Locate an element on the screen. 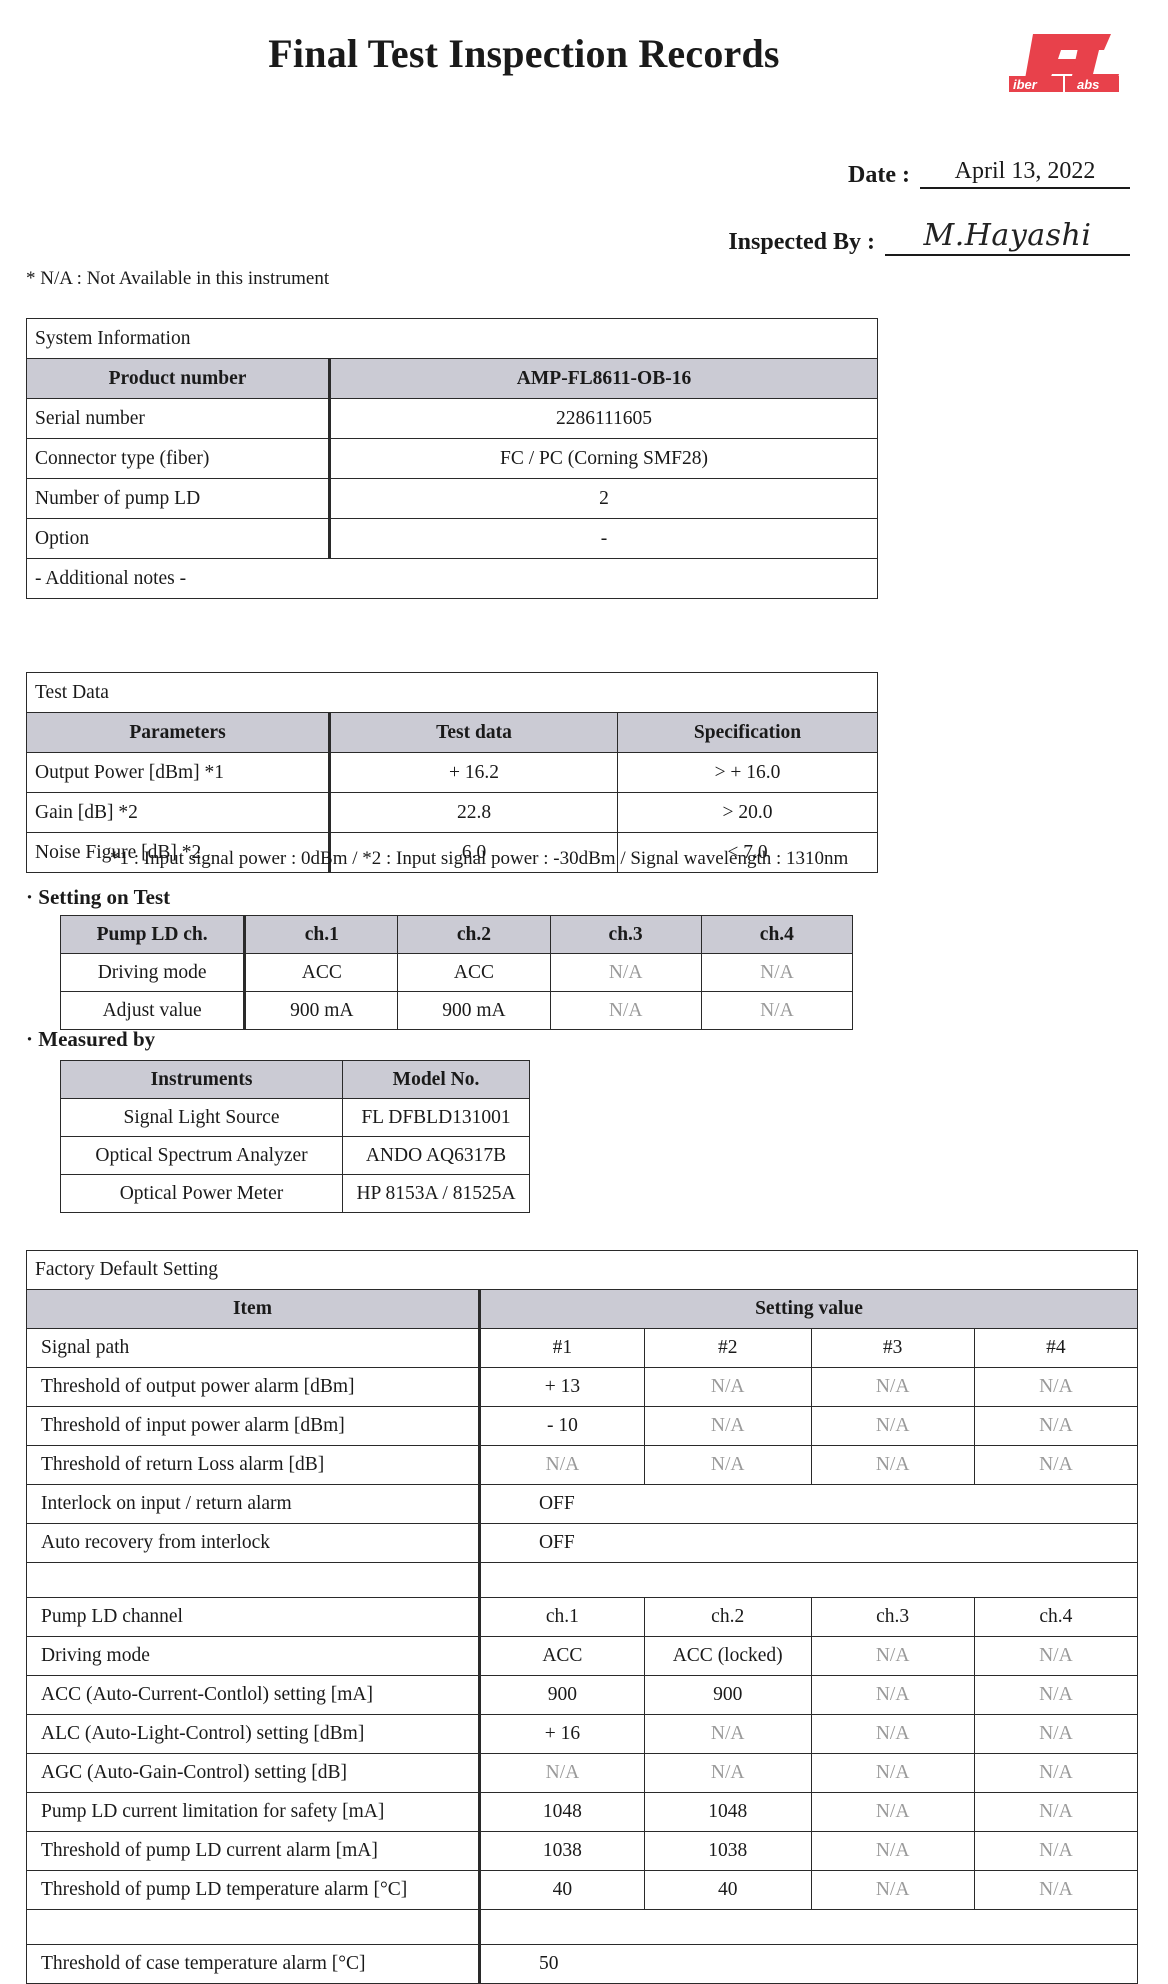  additional-notes-label: - Additional notes - is located at coordinates (452, 578).